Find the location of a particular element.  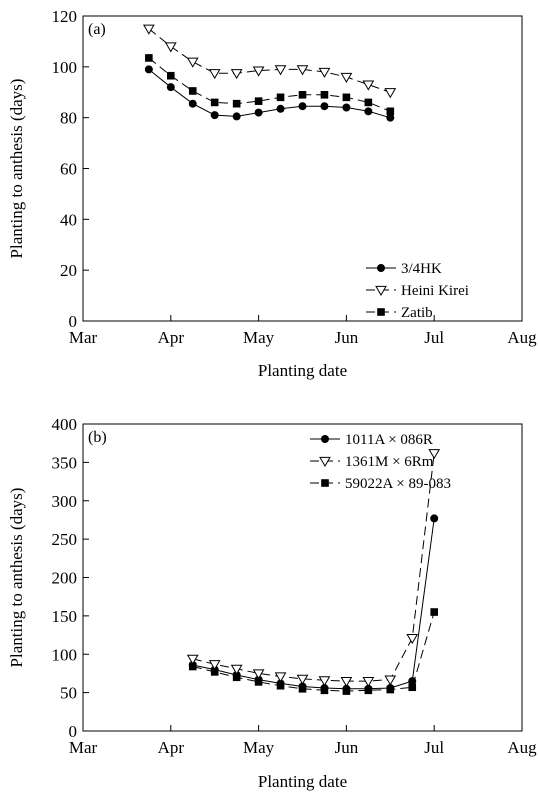

y-tick-label: 200 is located at coordinates (65, 578).